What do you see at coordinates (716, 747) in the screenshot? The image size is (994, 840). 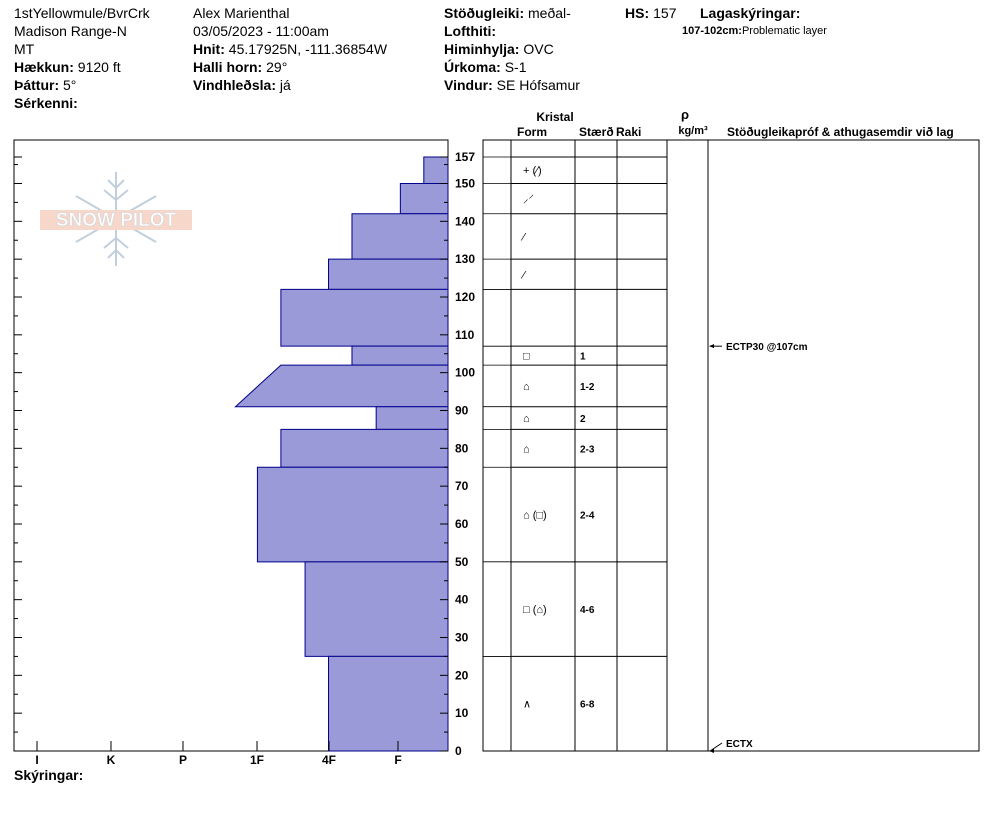 I see `test-pointer` at bounding box center [716, 747].